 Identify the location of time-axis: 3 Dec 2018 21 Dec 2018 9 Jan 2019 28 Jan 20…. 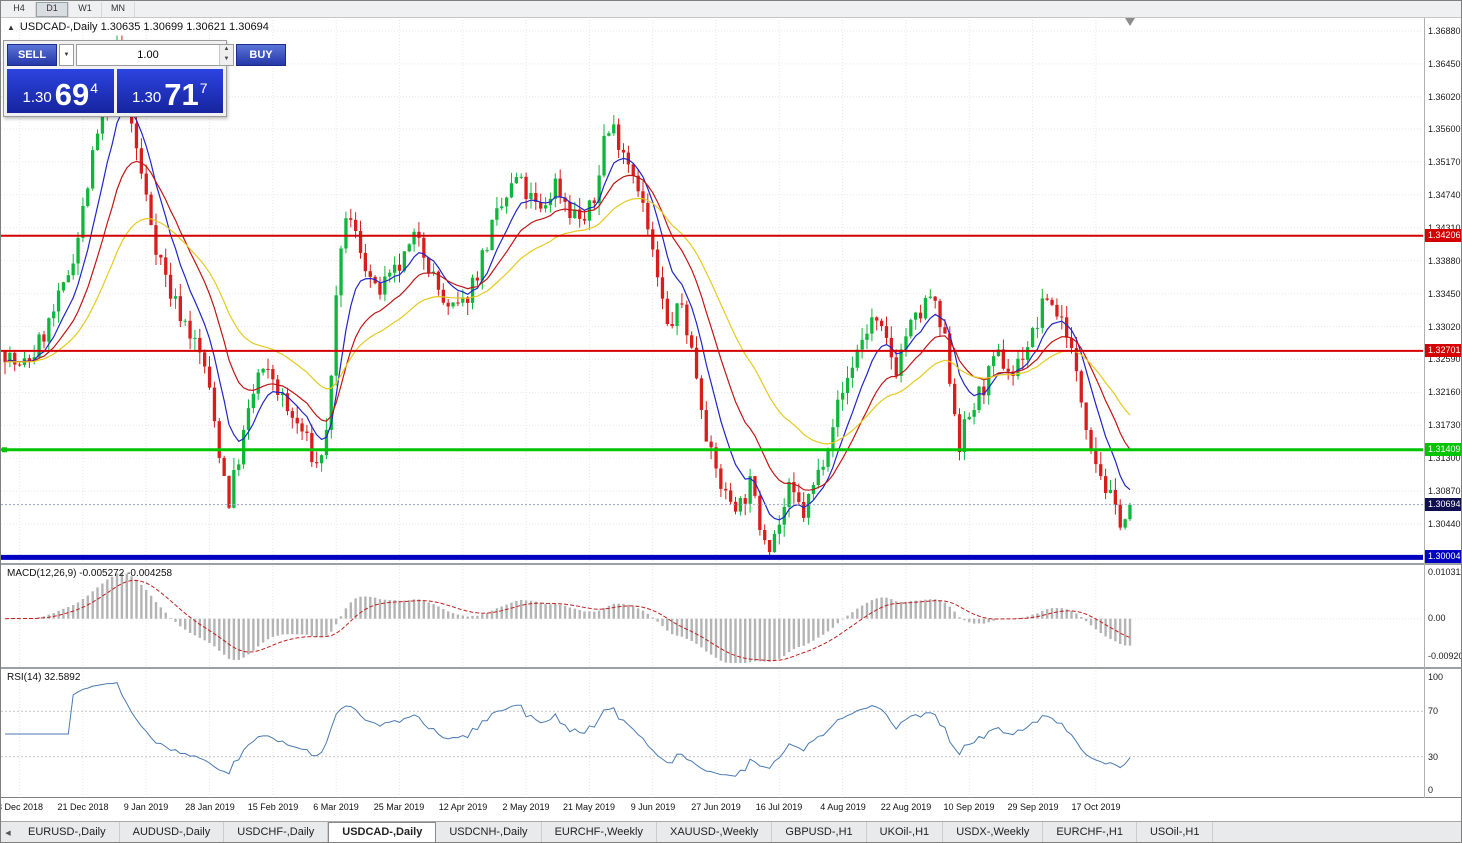
(712, 809).